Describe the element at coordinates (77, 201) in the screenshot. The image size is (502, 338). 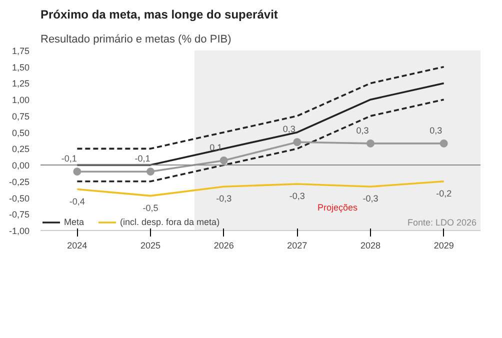
I see `data-label: -0,4` at that location.